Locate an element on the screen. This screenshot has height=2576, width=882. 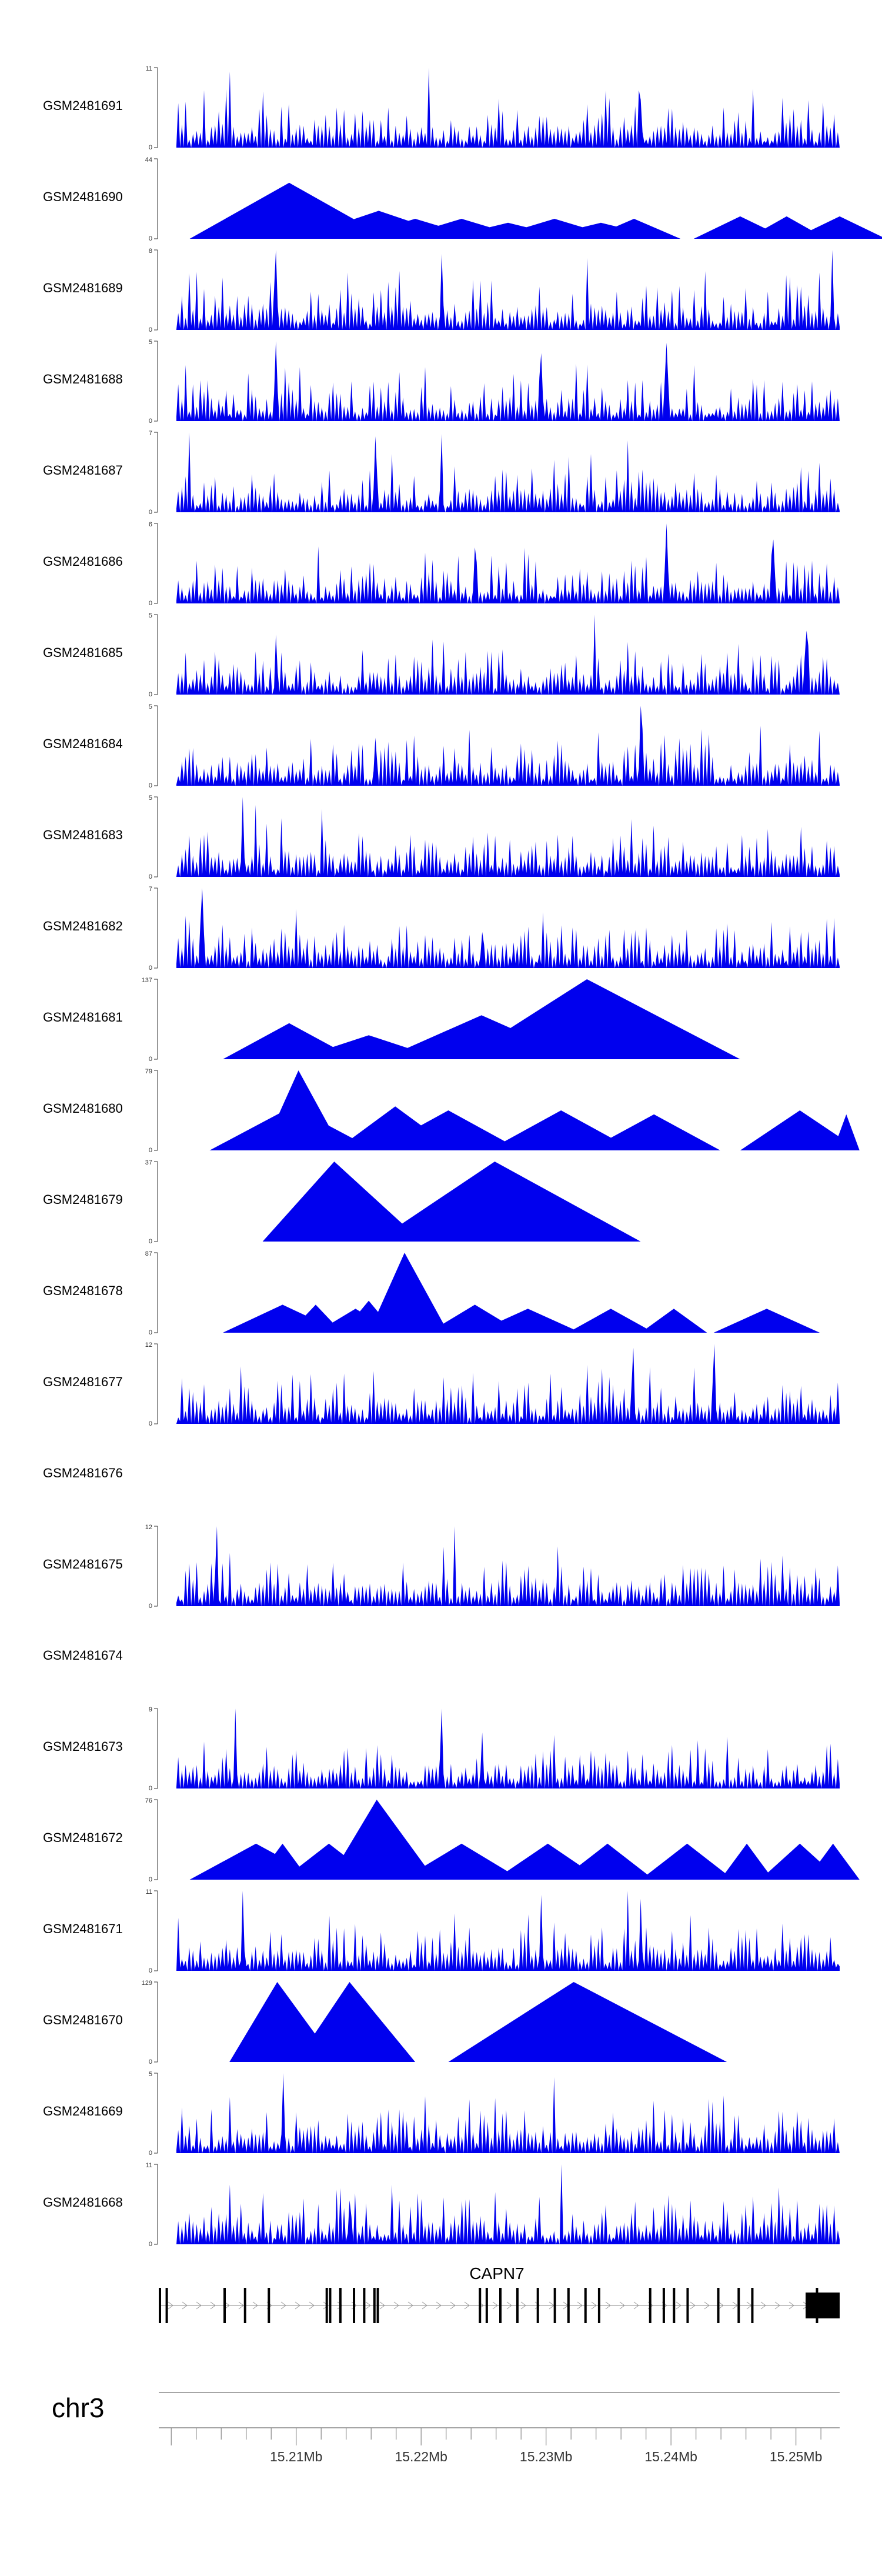
x-tick-label: 15.21Mb is located at coordinates (296, 2456).